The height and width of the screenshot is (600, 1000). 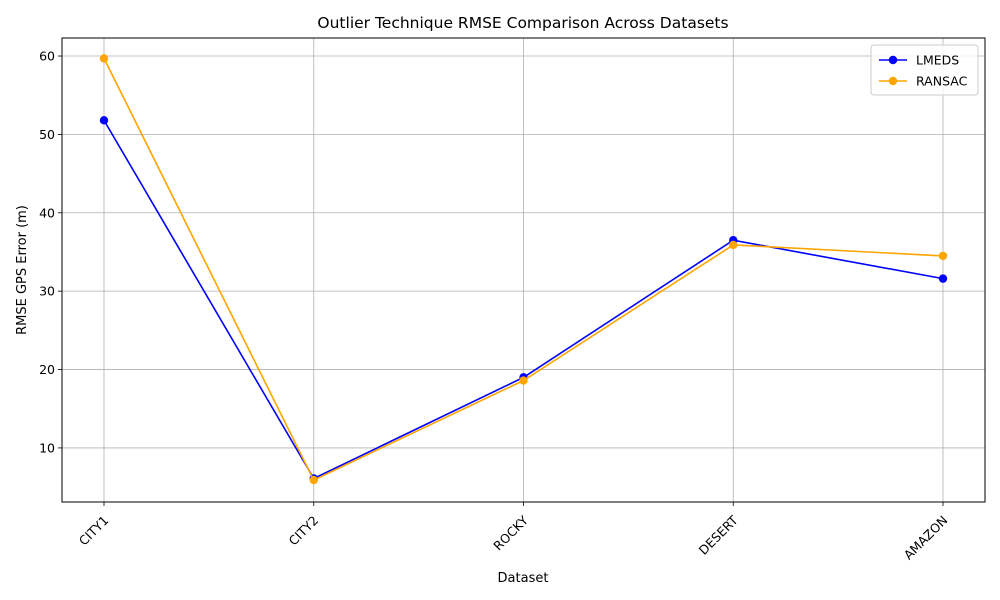 I want to click on x-axis-label: Dataset, so click(x=523, y=578).